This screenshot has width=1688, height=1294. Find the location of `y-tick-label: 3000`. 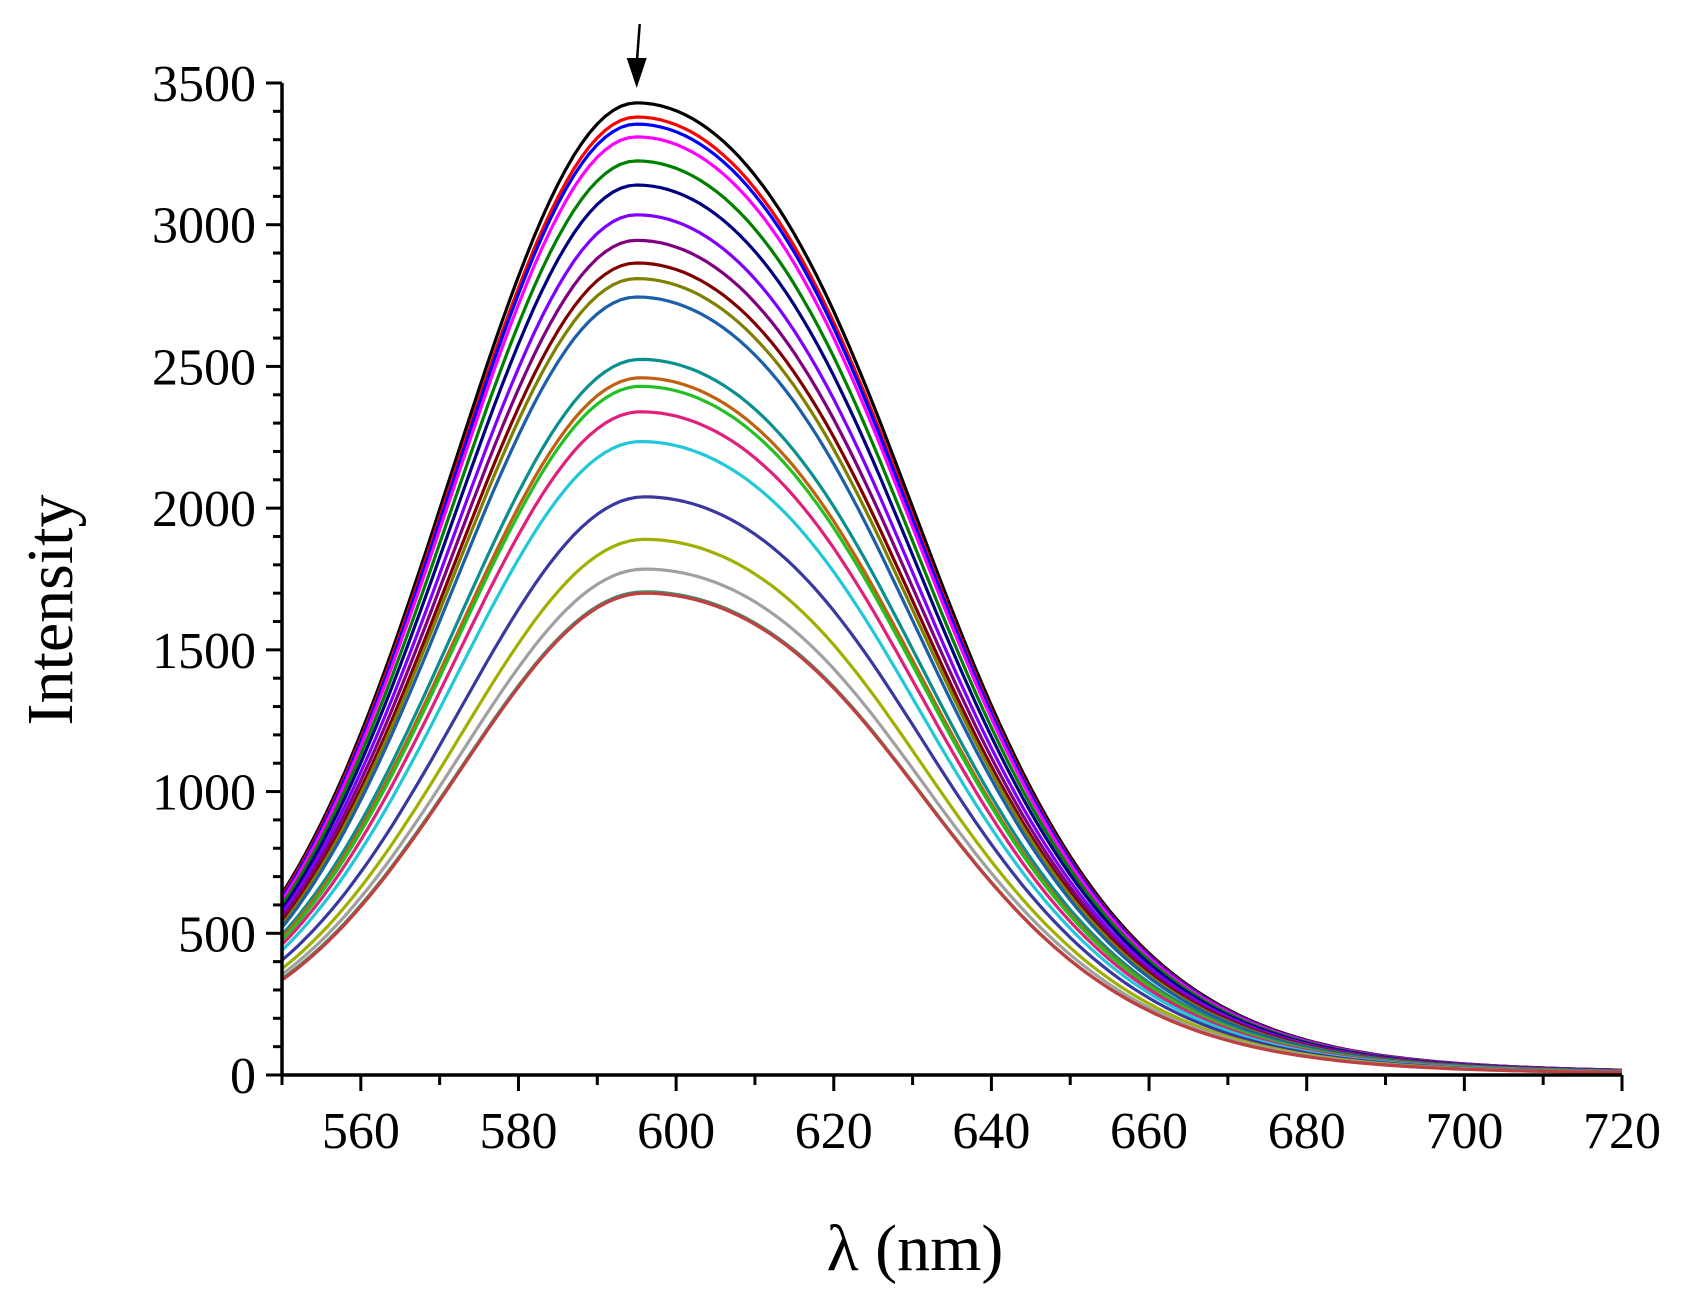

y-tick-label: 3000 is located at coordinates (204, 226).